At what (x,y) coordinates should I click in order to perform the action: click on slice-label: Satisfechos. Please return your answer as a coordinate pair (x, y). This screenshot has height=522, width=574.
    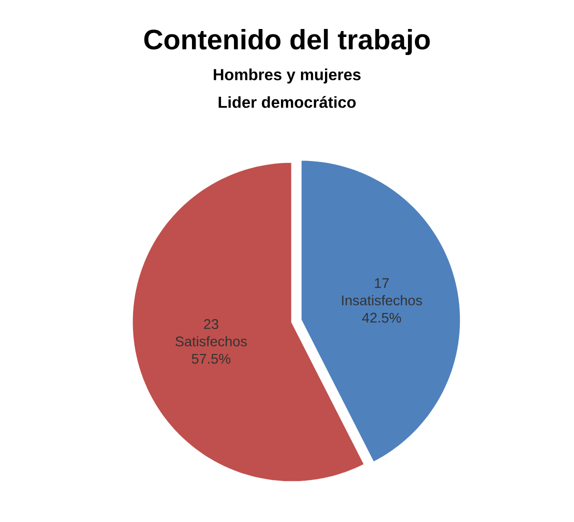
    Looking at the image, I should click on (211, 341).